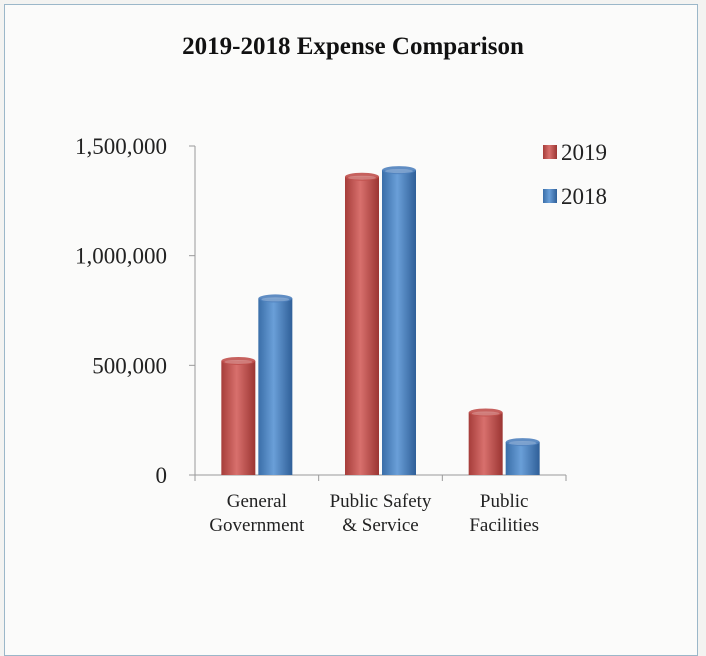  What do you see at coordinates (381, 501) in the screenshot?
I see `x-category-label: Public Safety` at bounding box center [381, 501].